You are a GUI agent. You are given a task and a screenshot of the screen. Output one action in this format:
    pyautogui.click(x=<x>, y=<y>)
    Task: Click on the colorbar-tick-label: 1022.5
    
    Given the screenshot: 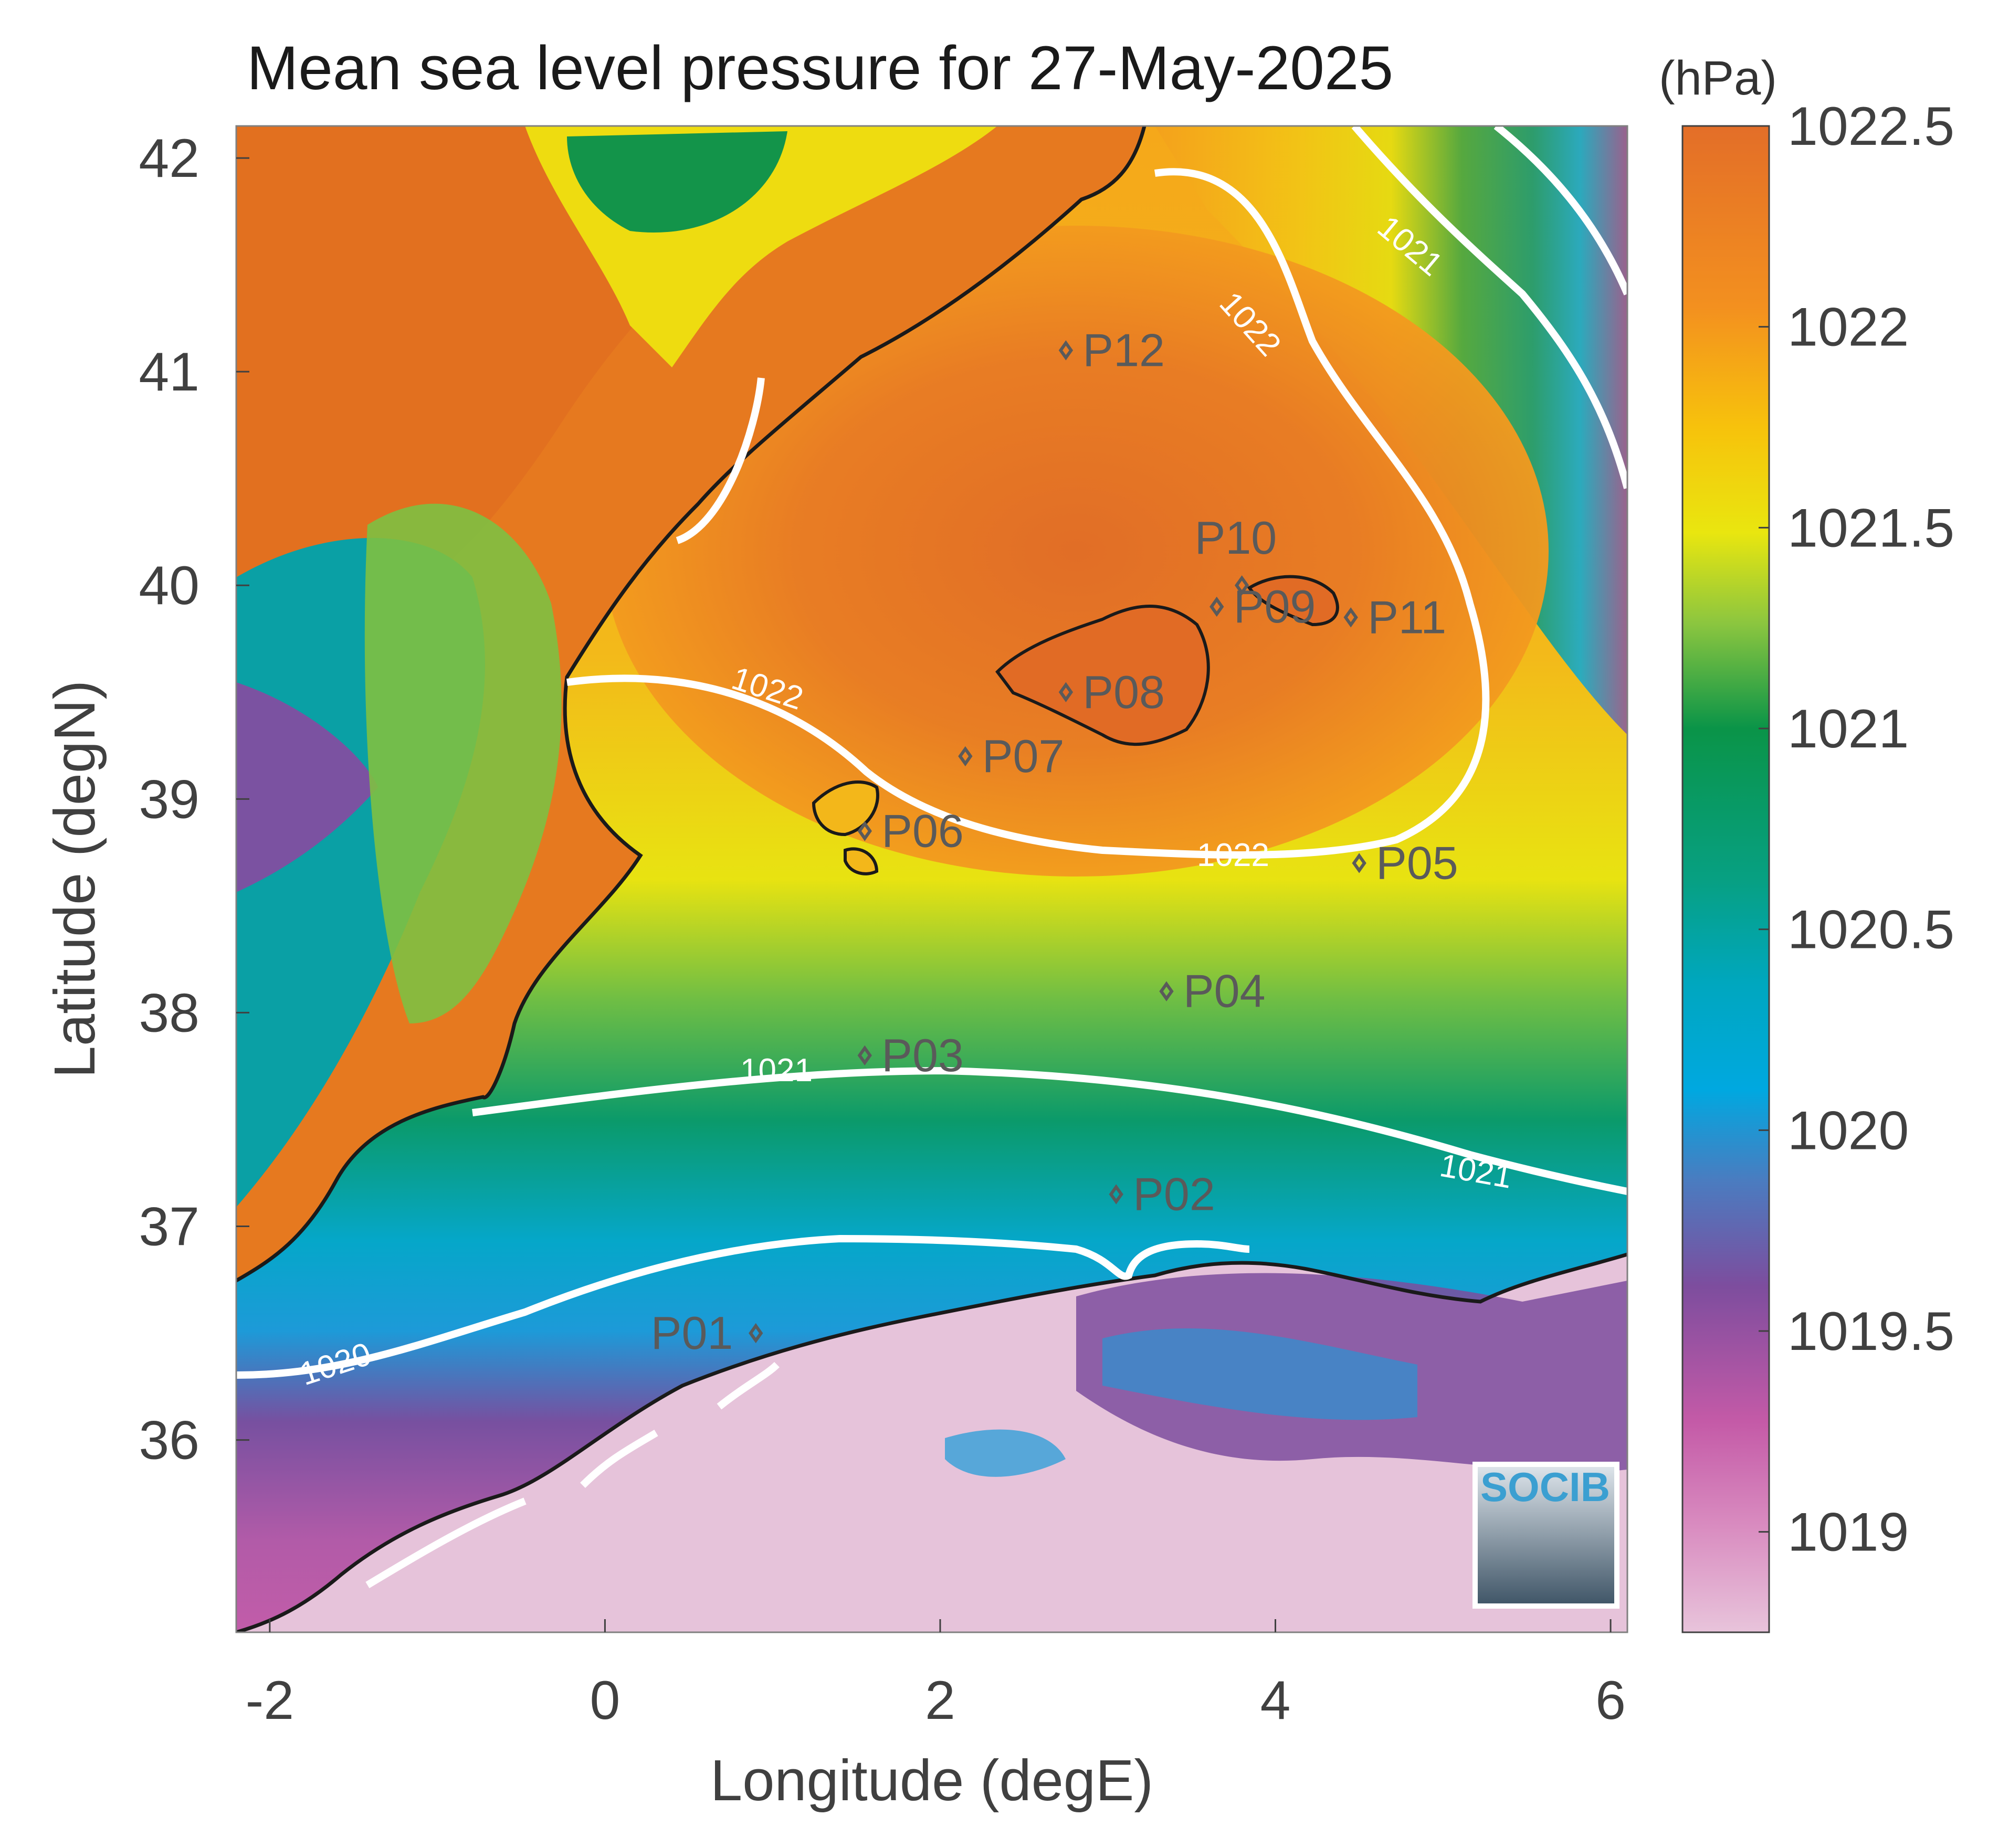 What is the action you would take?
    pyautogui.click(x=1870, y=127)
    